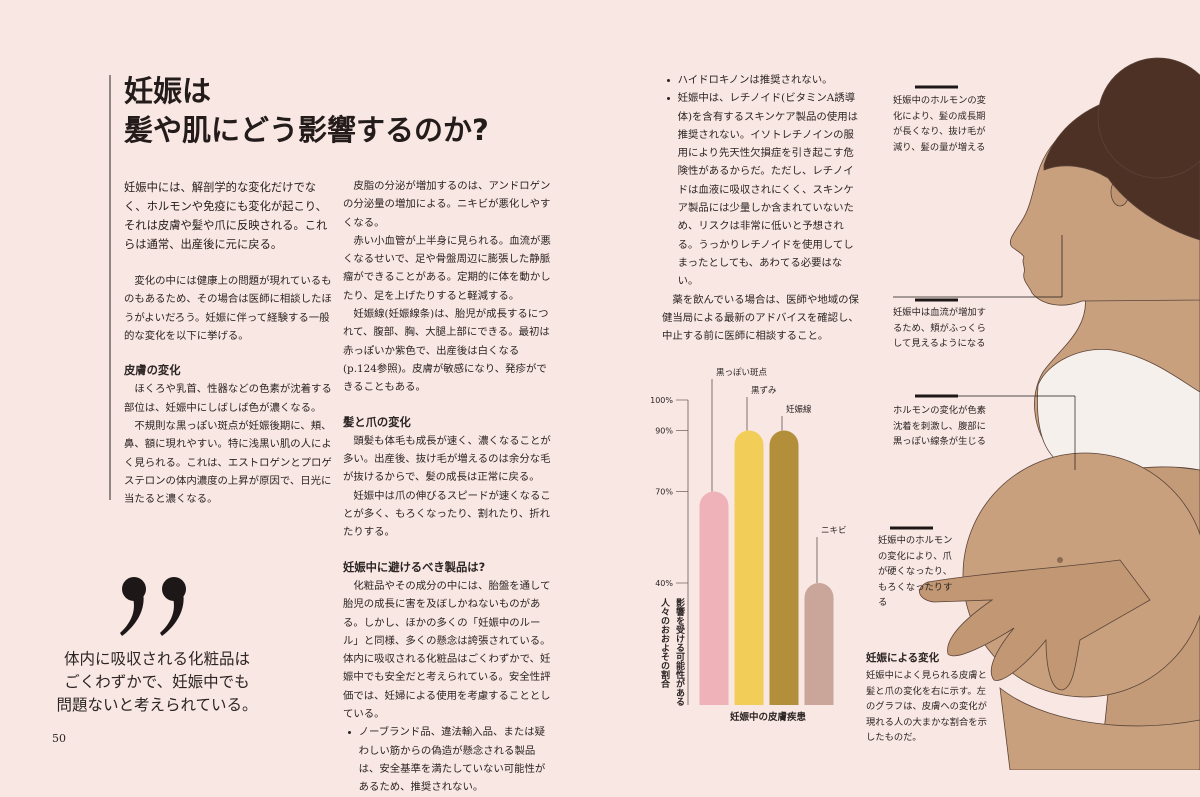 Image resolution: width=1200 pixels, height=797 pixels. Describe the element at coordinates (671, 652) in the screenshot. I see `y-axis-label: 影響を受ける可能性がある人々のおおよその割合` at that location.